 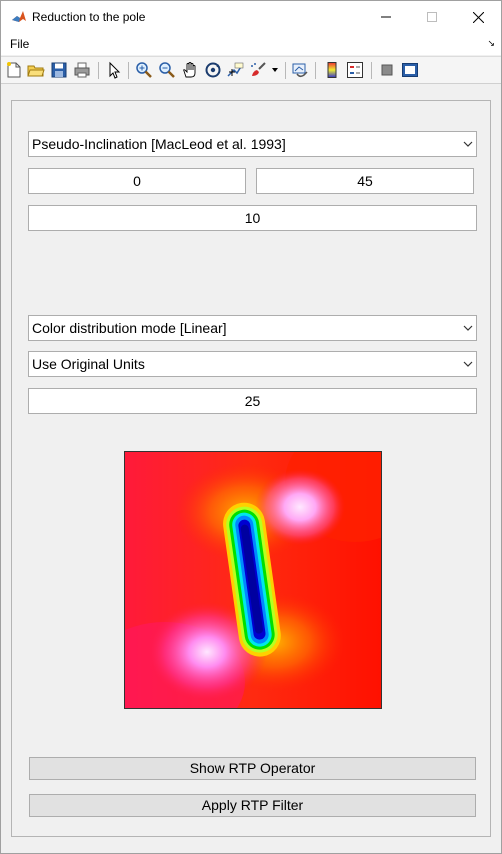 I want to click on show-plot-tools-icon, so click(x=410, y=70).